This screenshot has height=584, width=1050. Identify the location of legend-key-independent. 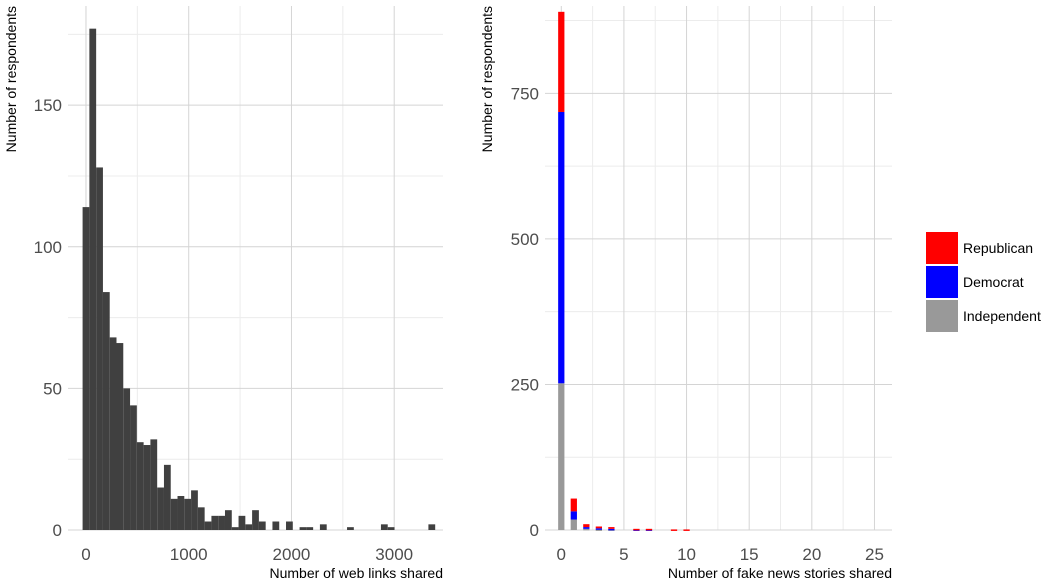
(942, 316).